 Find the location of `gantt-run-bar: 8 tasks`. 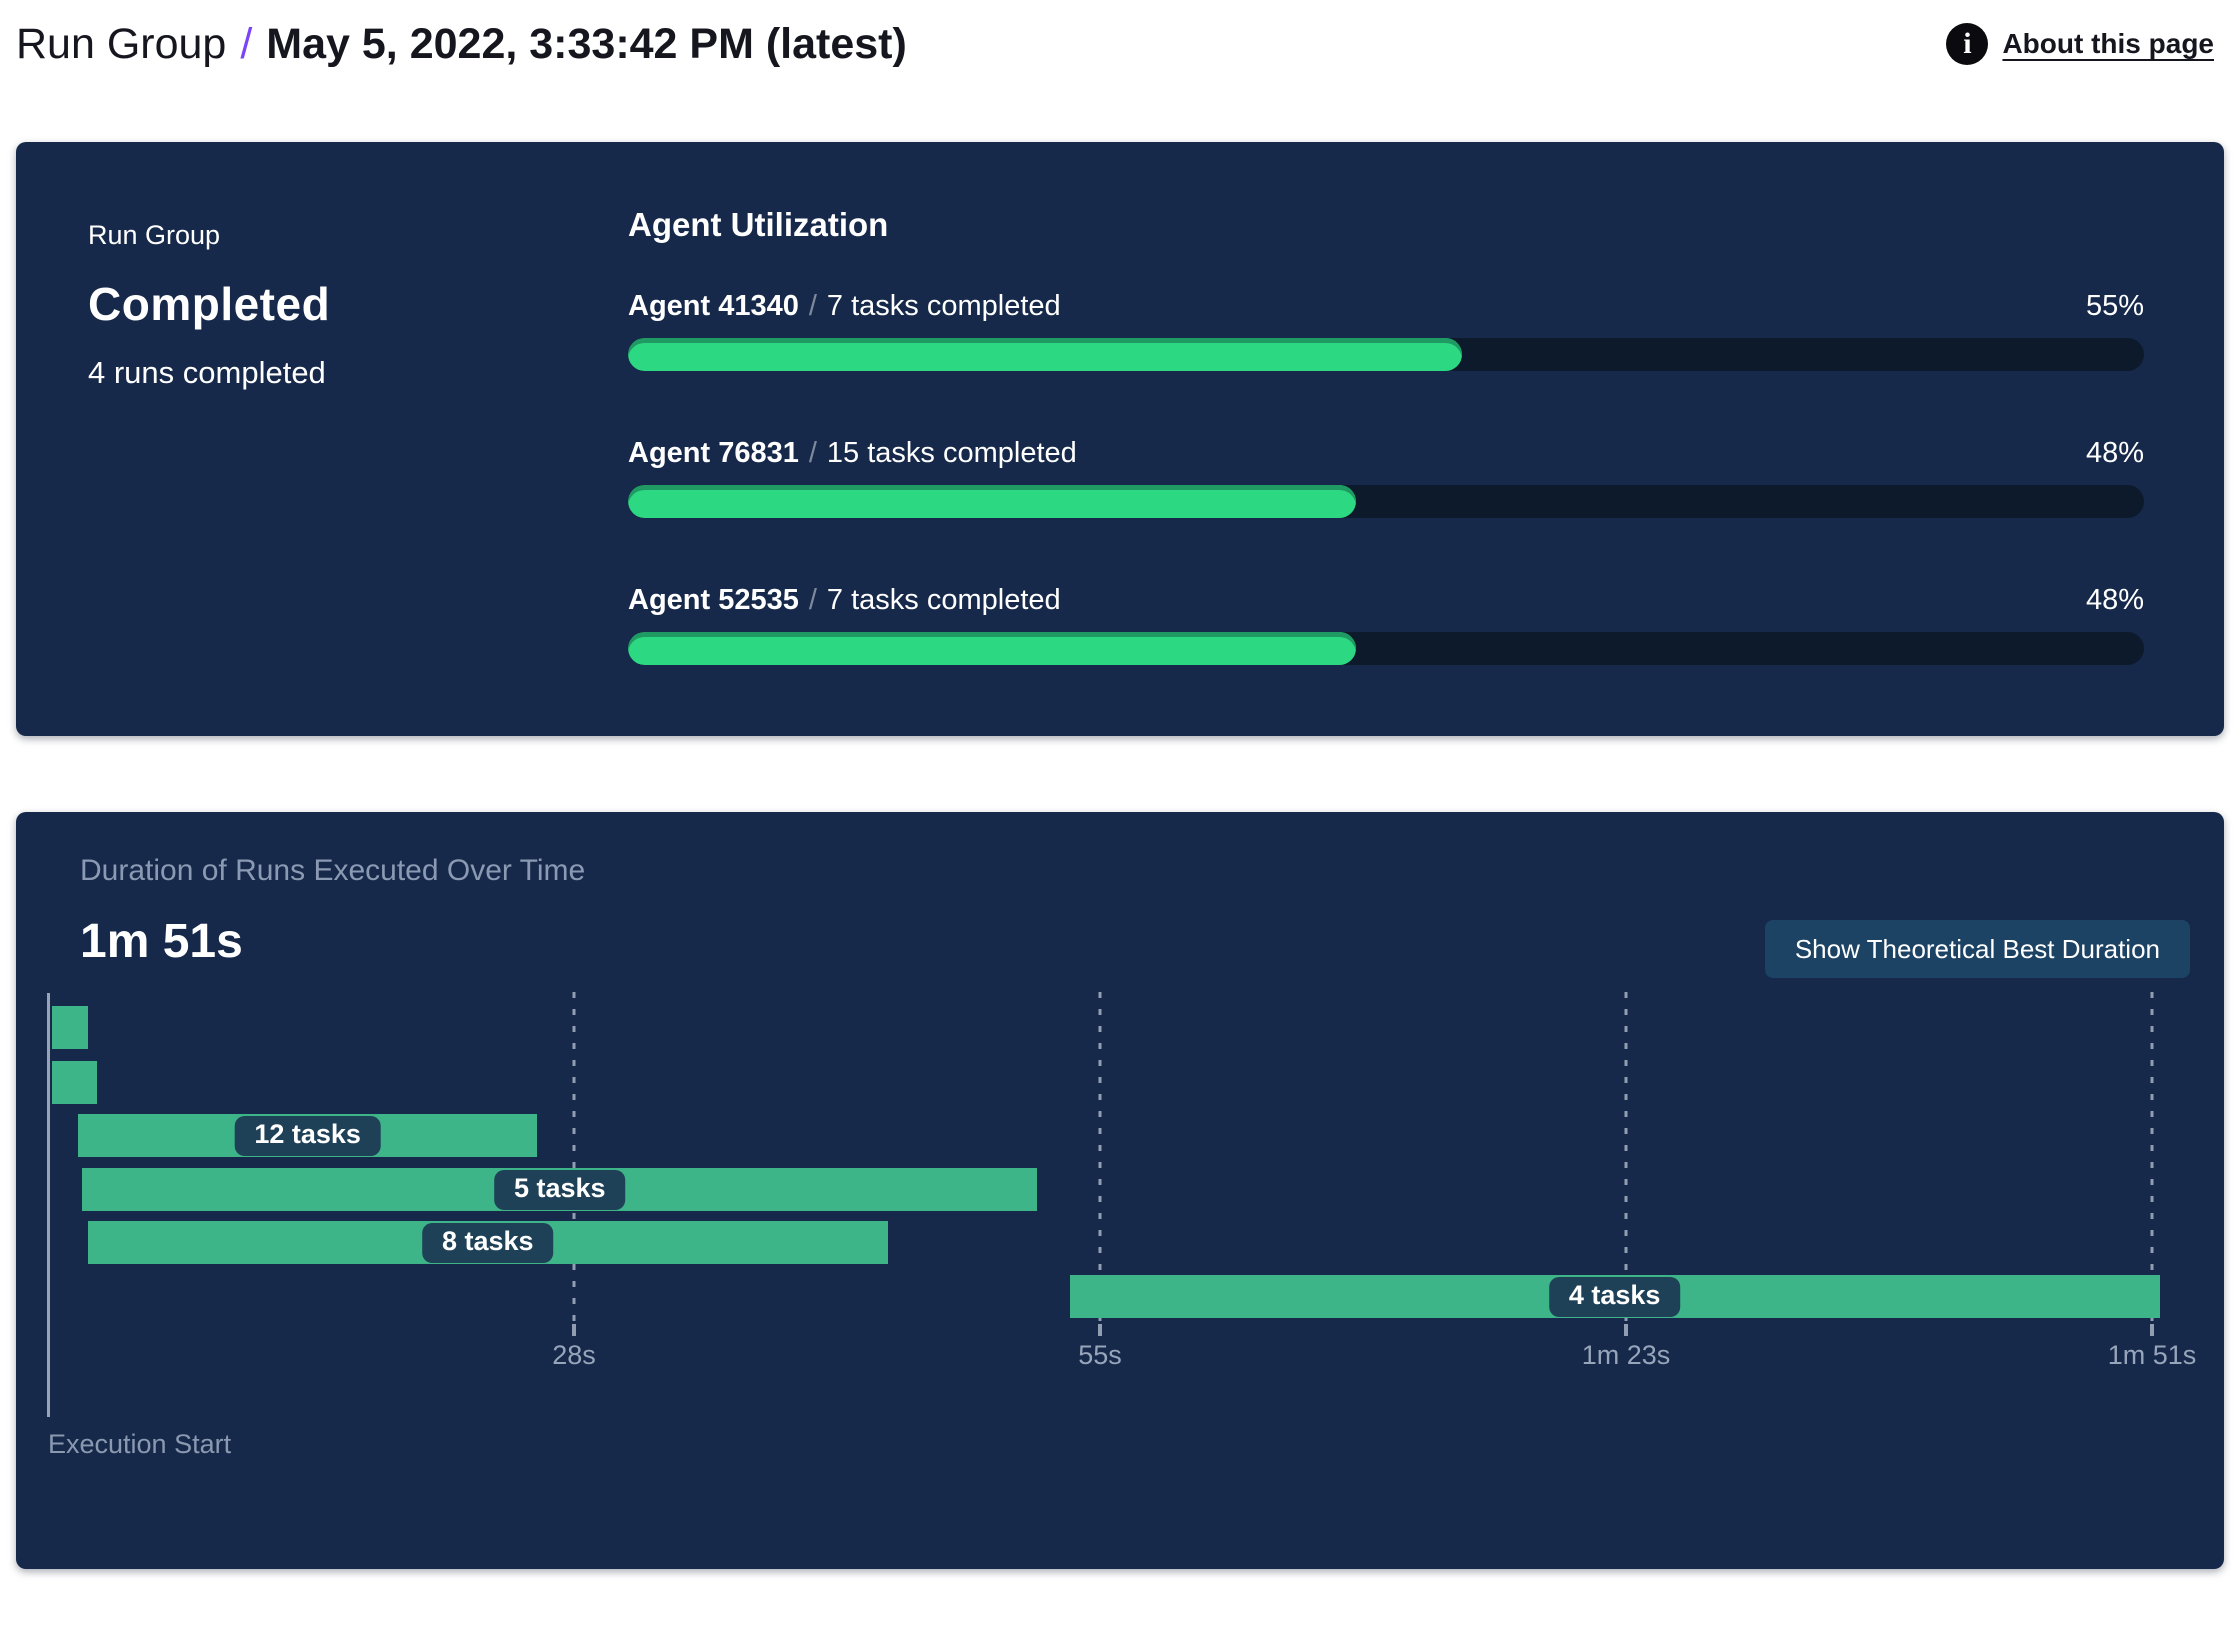

gantt-run-bar: 8 tasks is located at coordinates (487, 1242).